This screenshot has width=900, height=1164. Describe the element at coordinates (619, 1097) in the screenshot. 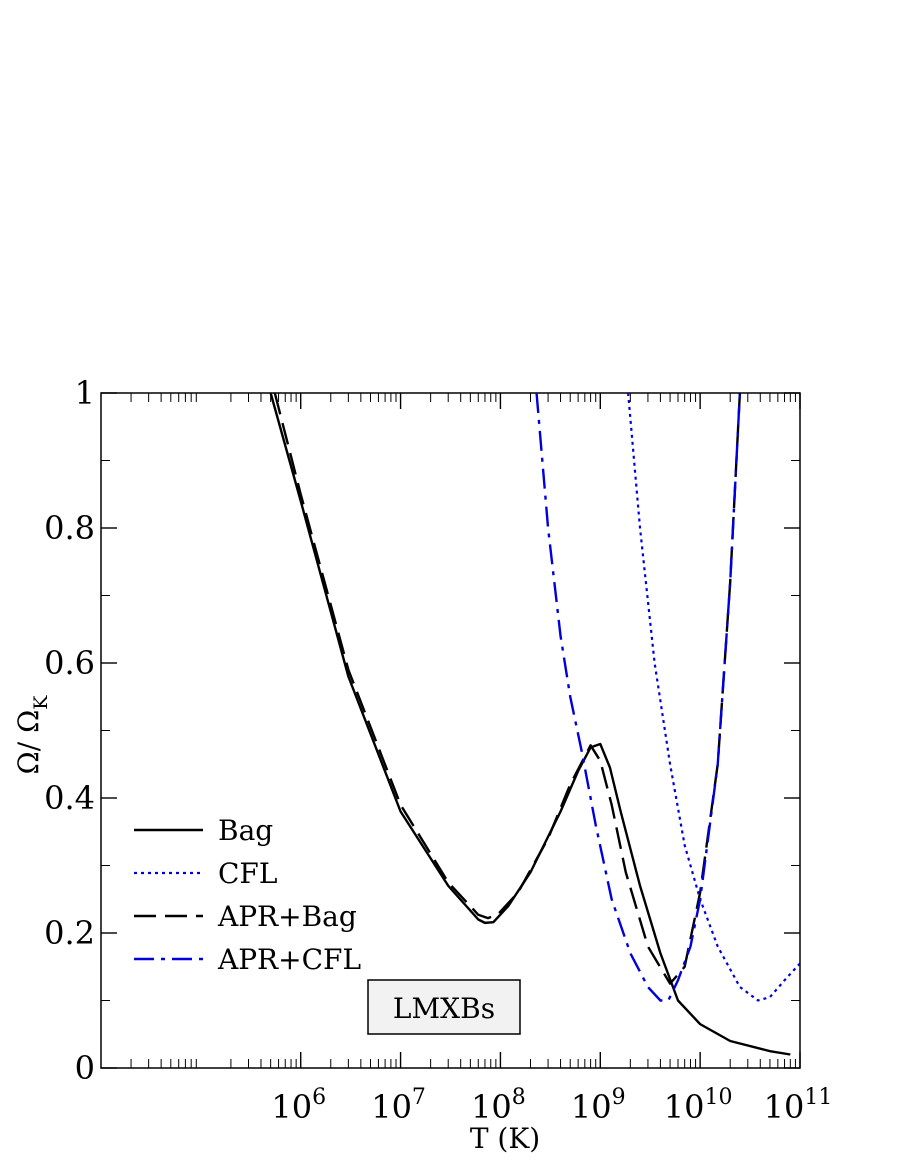

I see `x-tick-label-exponent: 9` at that location.